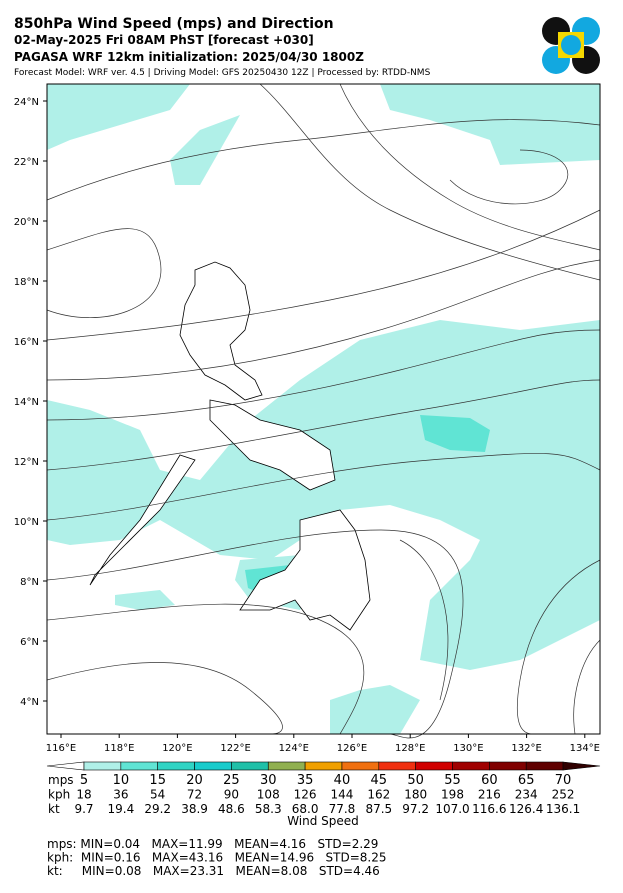  What do you see at coordinates (121, 780) in the screenshot?
I see `mps-label: 10` at bounding box center [121, 780].